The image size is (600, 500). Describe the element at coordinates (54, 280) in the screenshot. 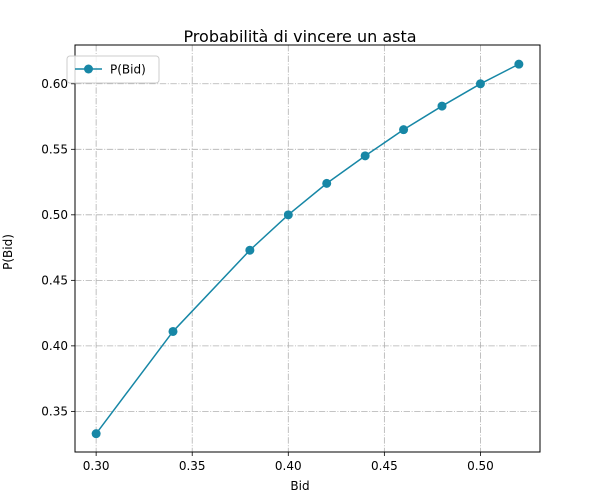

I see `y-tick-label: 0.45` at that location.